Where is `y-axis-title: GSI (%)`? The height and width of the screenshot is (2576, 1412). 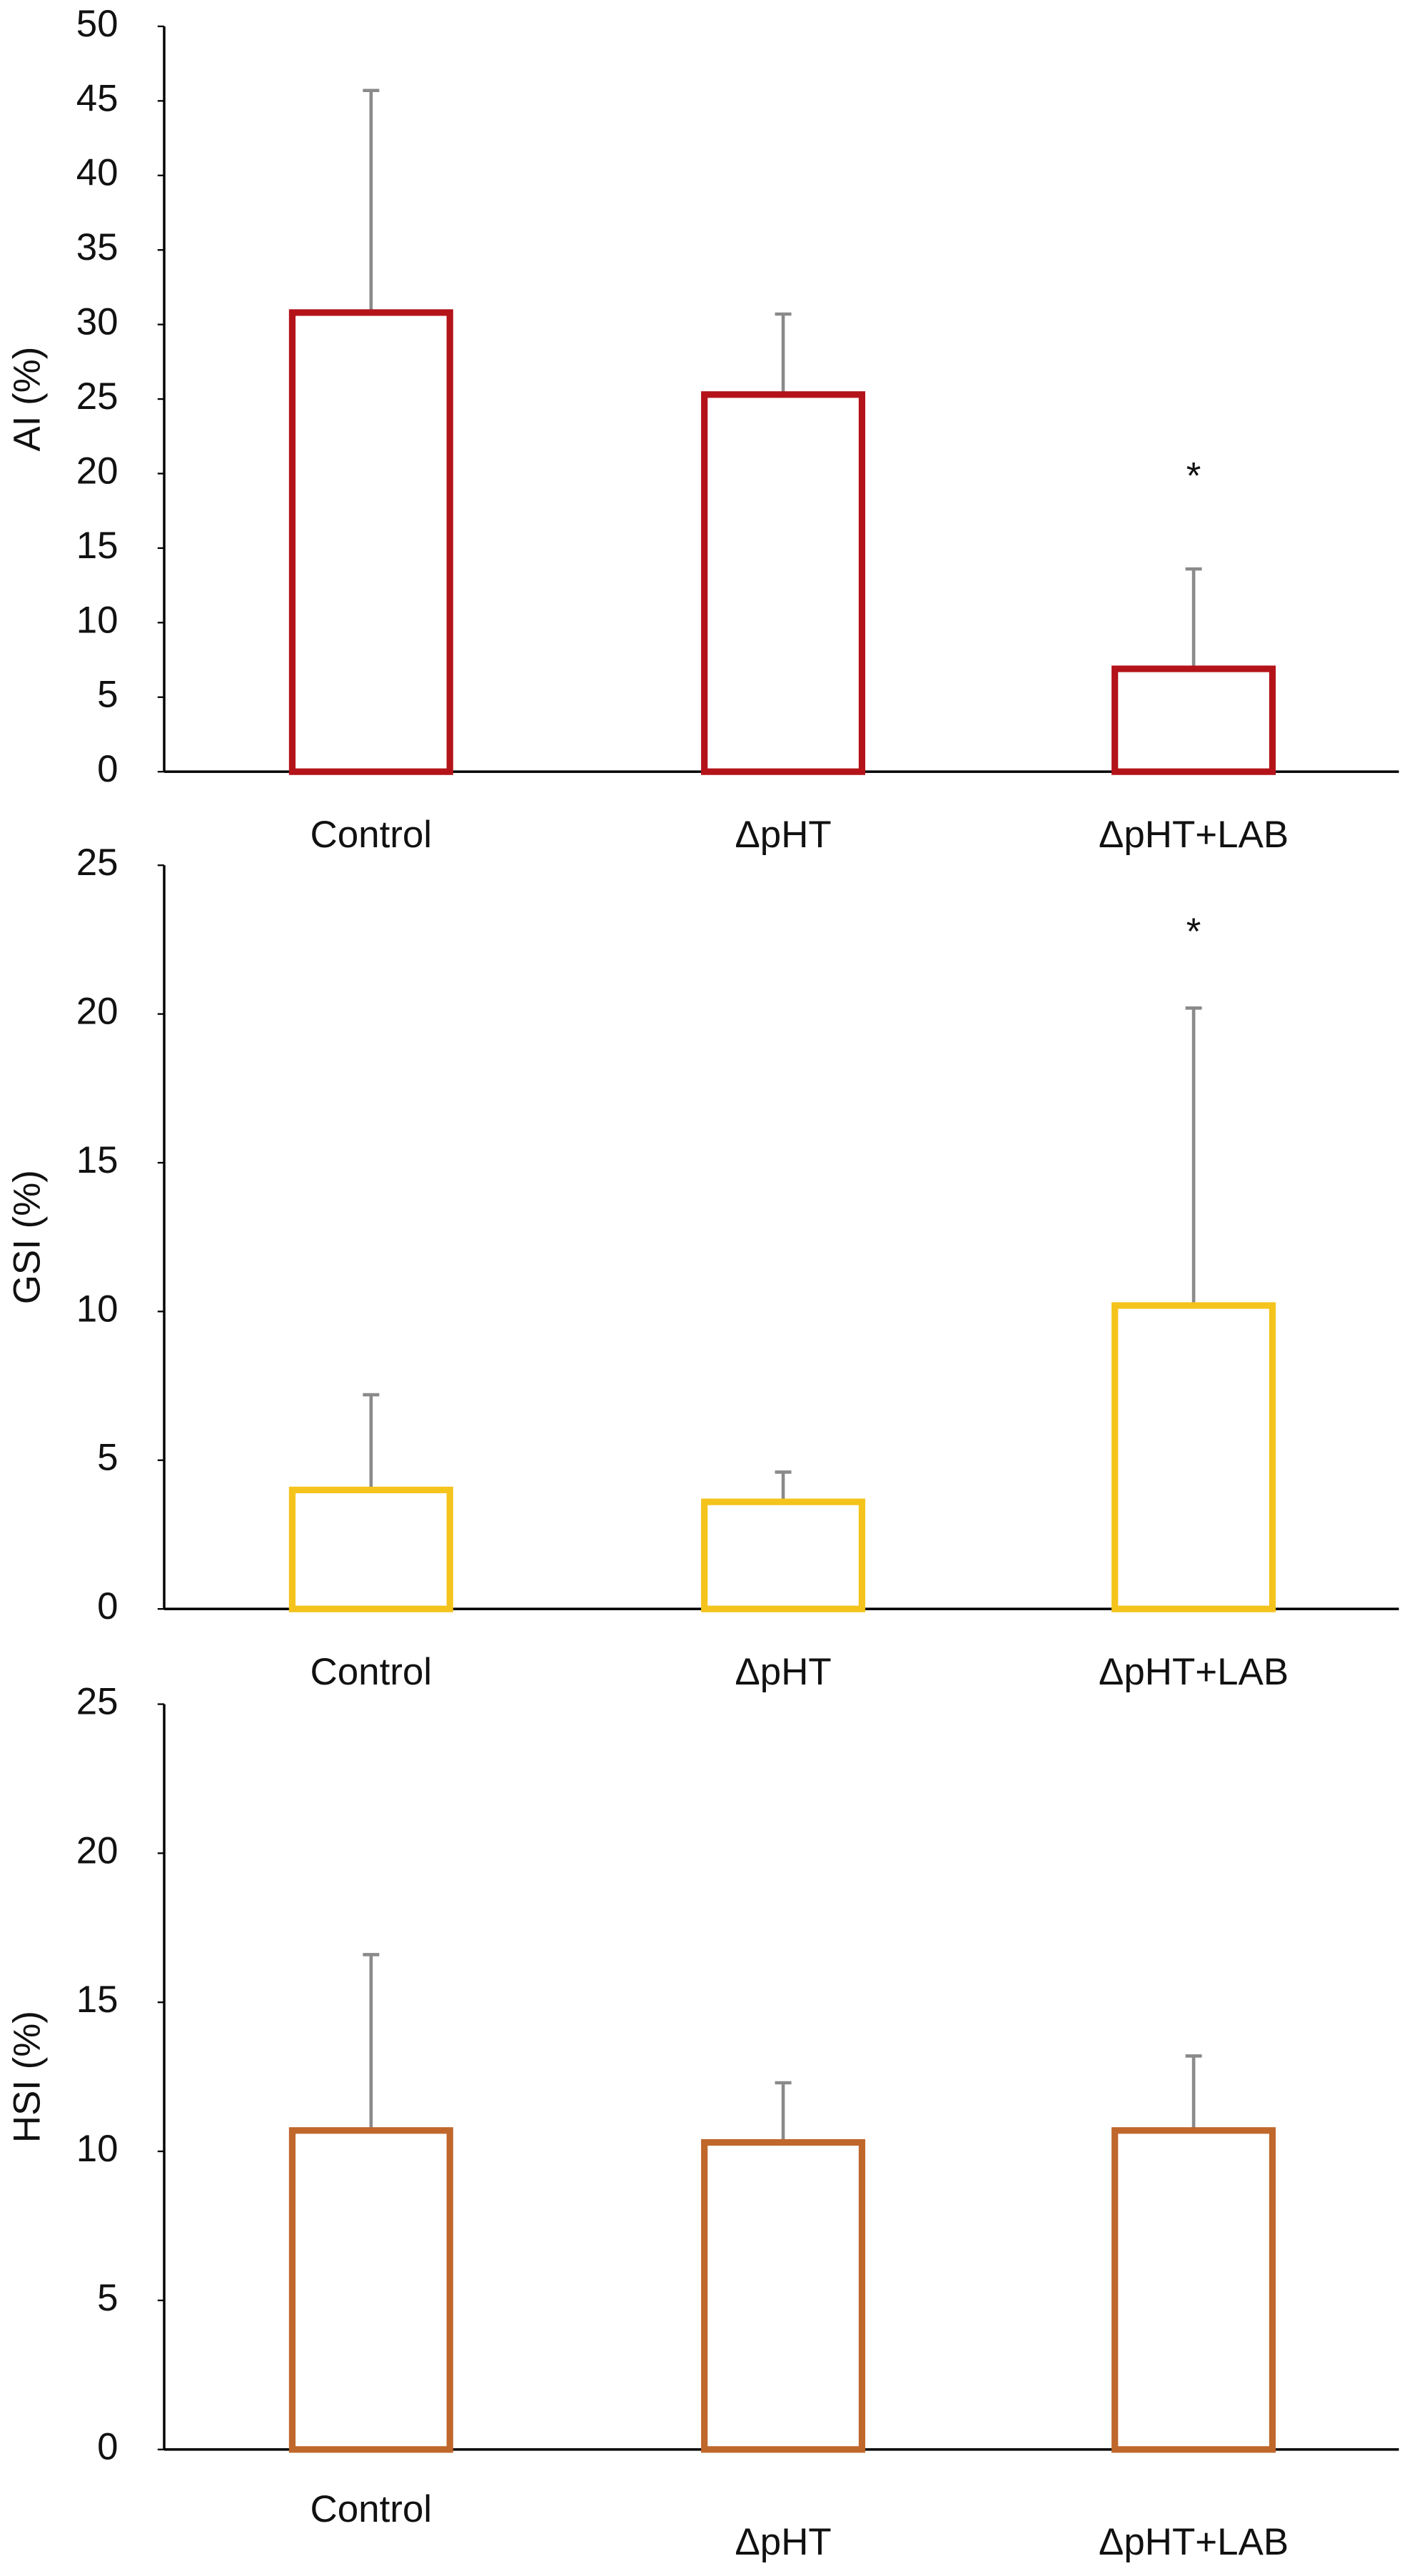 y-axis-title: GSI (%) is located at coordinates (27, 1237).